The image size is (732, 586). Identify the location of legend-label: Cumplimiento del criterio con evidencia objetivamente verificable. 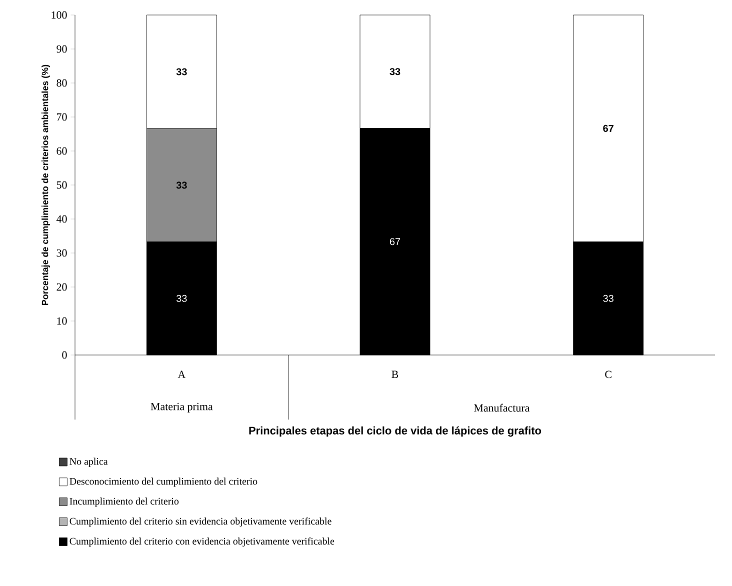
(202, 542).